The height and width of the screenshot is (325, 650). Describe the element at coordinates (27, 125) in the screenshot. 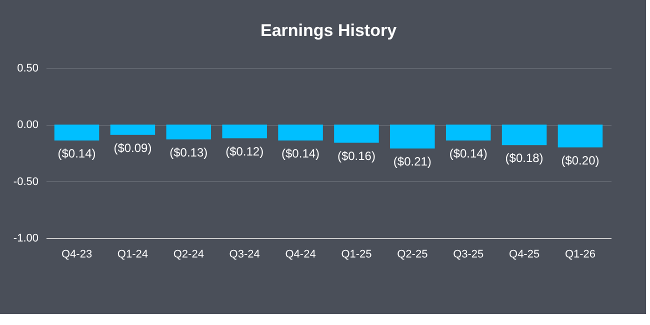

I see `y-tick-label: 0.00` at that location.